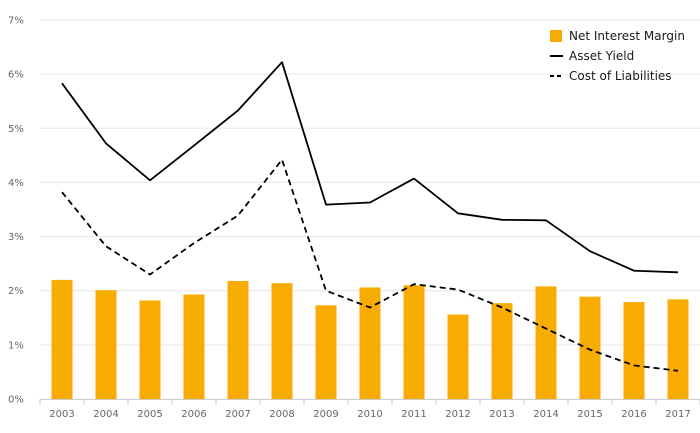 The image size is (700, 433). What do you see at coordinates (106, 344) in the screenshot?
I see `bar-2004` at bounding box center [106, 344].